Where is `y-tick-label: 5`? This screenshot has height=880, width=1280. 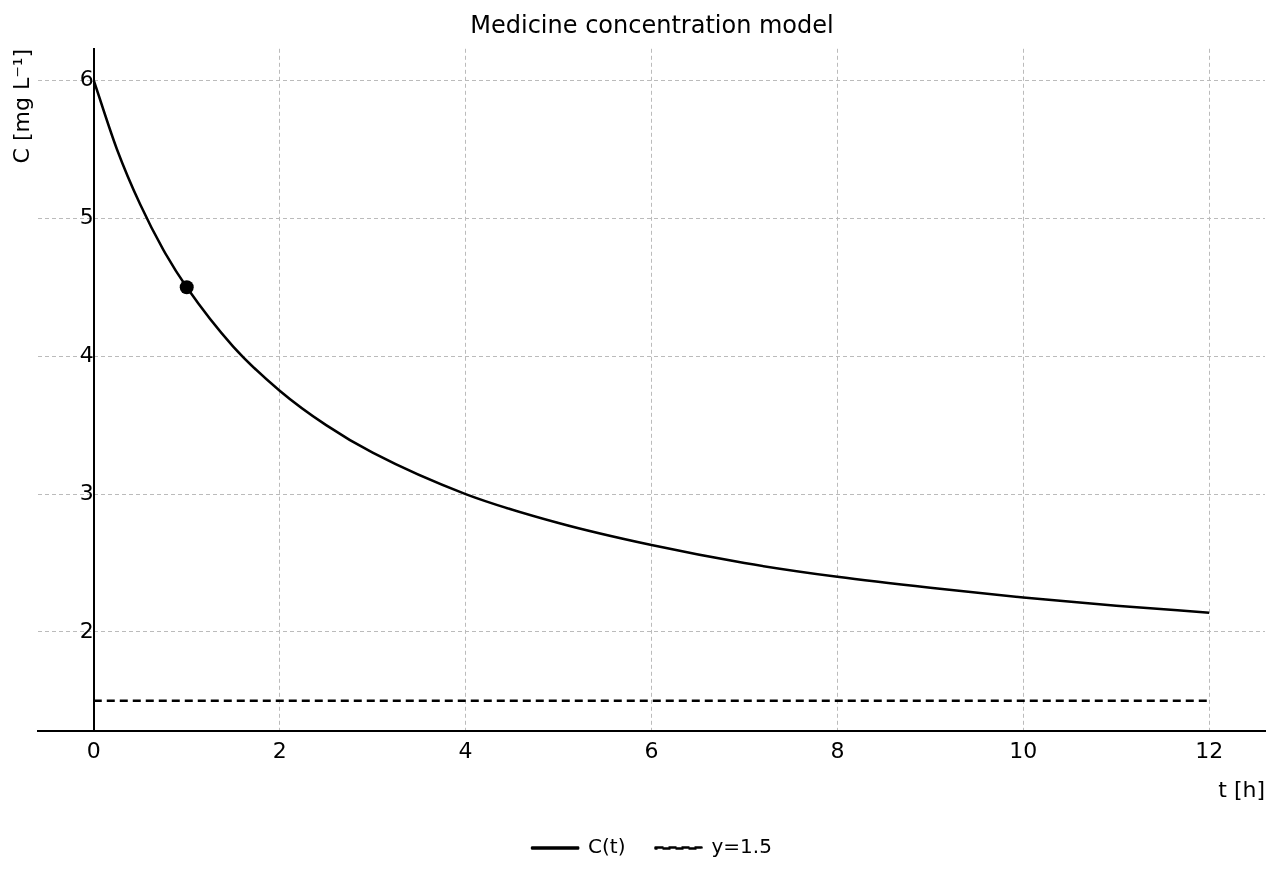
y-tick-label: 5 is located at coordinates (86, 217).